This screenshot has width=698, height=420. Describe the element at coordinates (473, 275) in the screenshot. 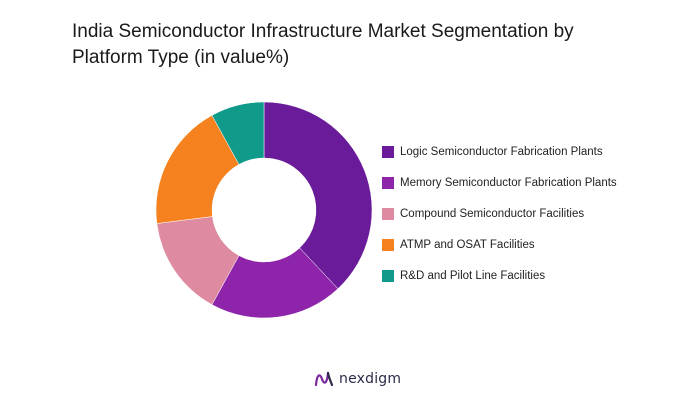

I see `legend-label: R&D and Pilot Line Facilities` at that location.